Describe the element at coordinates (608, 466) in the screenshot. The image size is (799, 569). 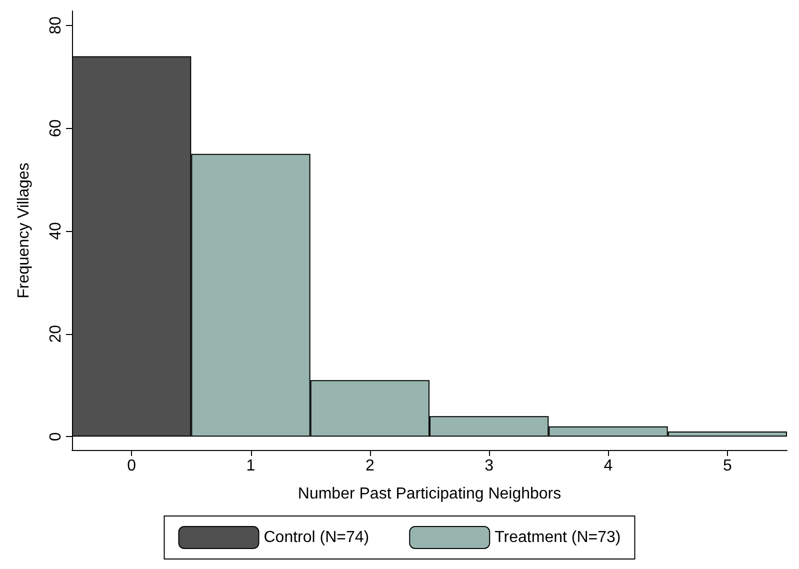
I see `x-tick-label: 4` at that location.